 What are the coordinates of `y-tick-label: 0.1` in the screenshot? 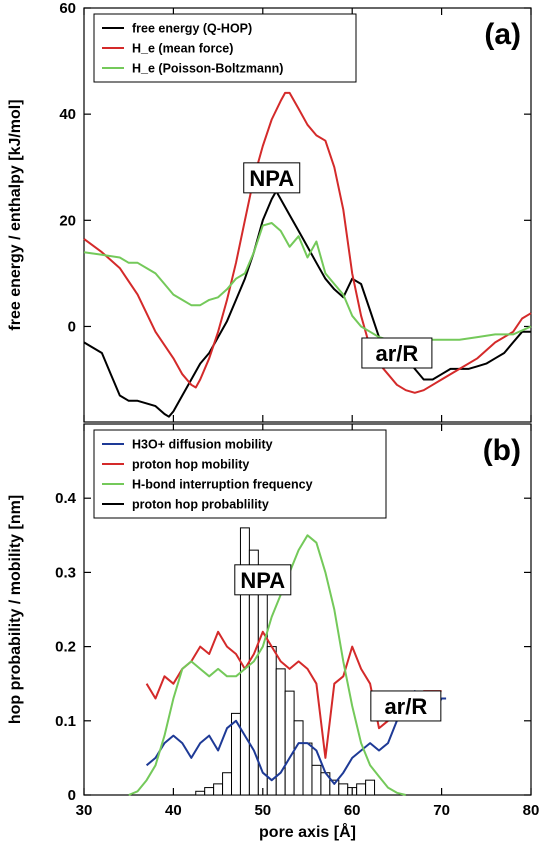 It's located at (65, 721).